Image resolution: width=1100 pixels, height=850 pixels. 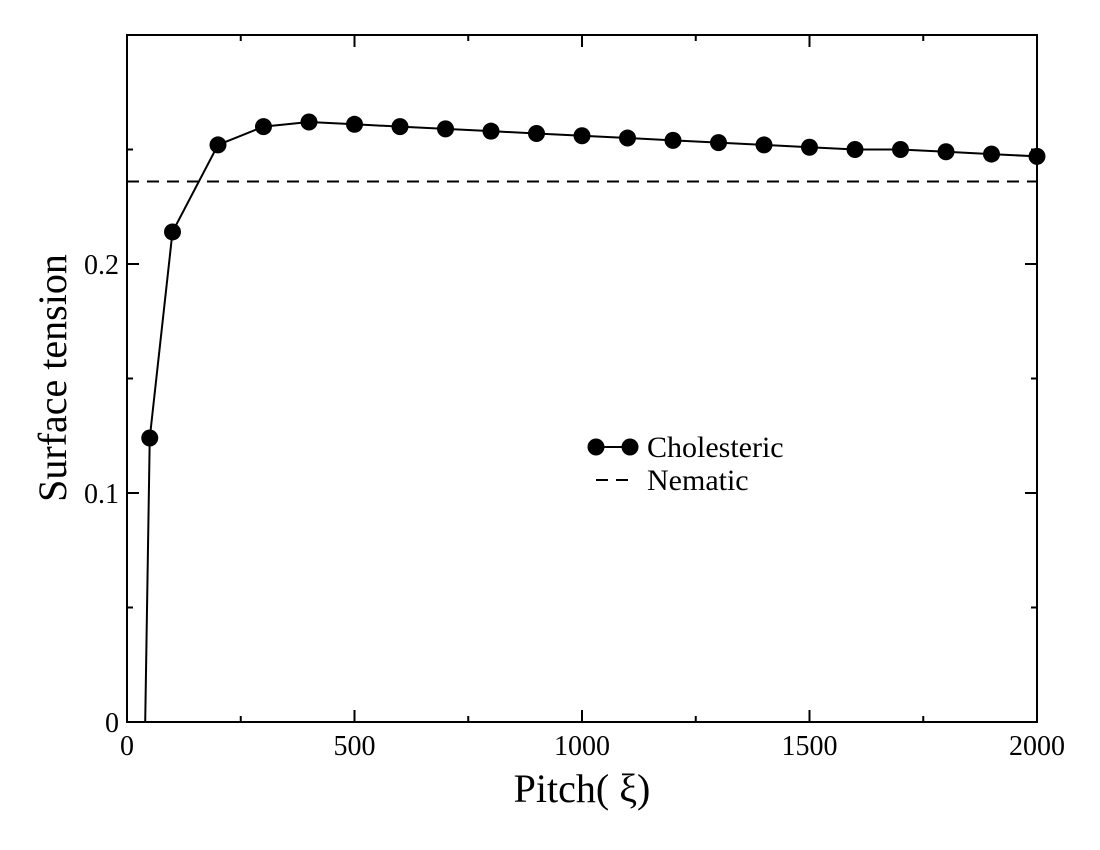 I want to click on legend-cholesteric-marker-left, so click(x=596, y=447).